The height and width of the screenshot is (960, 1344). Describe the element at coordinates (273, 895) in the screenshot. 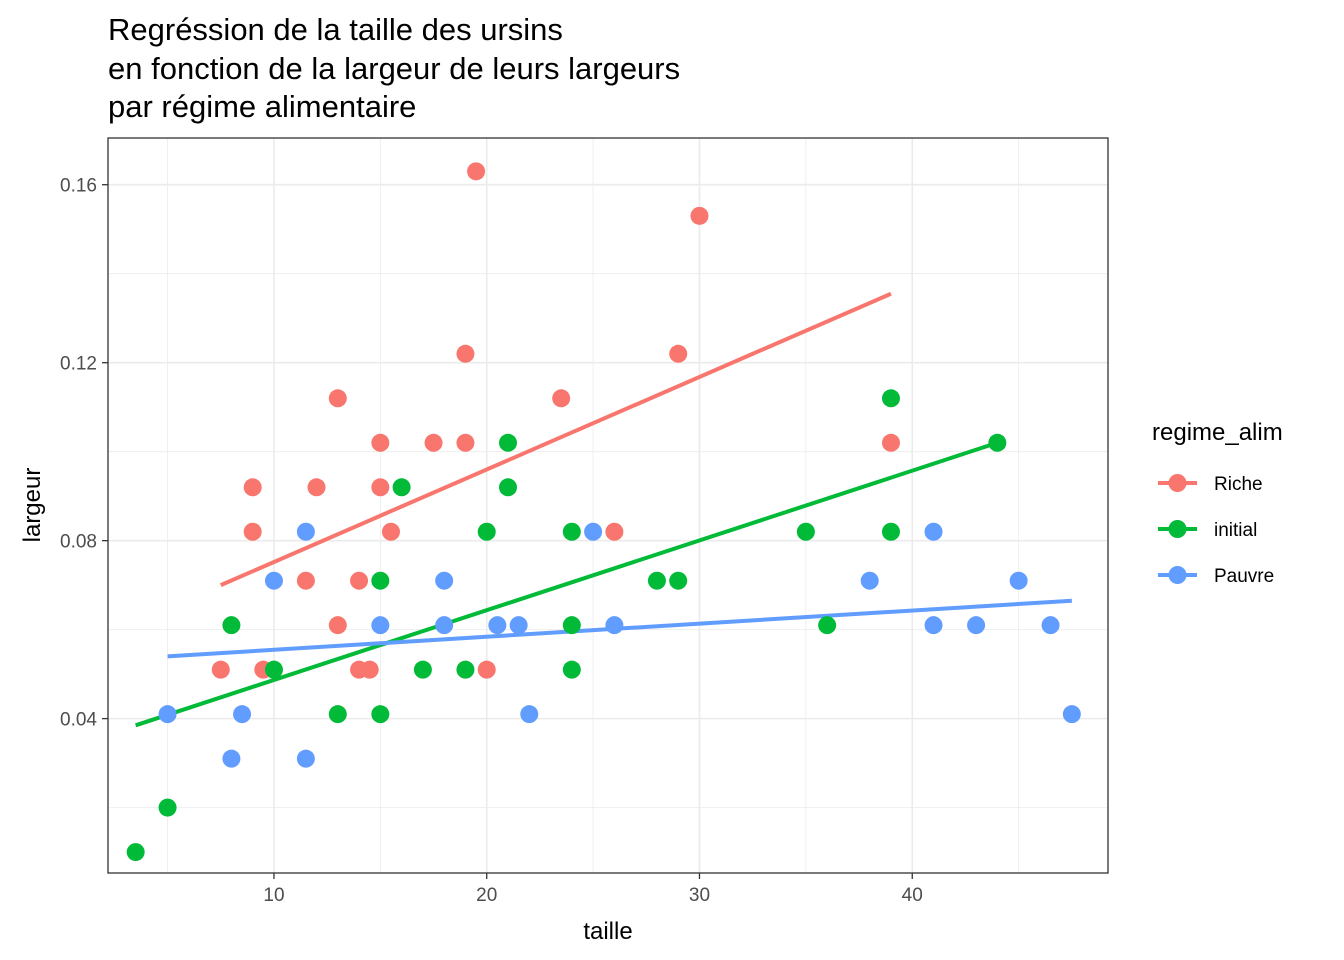

I see `x-tick-label-0: 10` at that location.